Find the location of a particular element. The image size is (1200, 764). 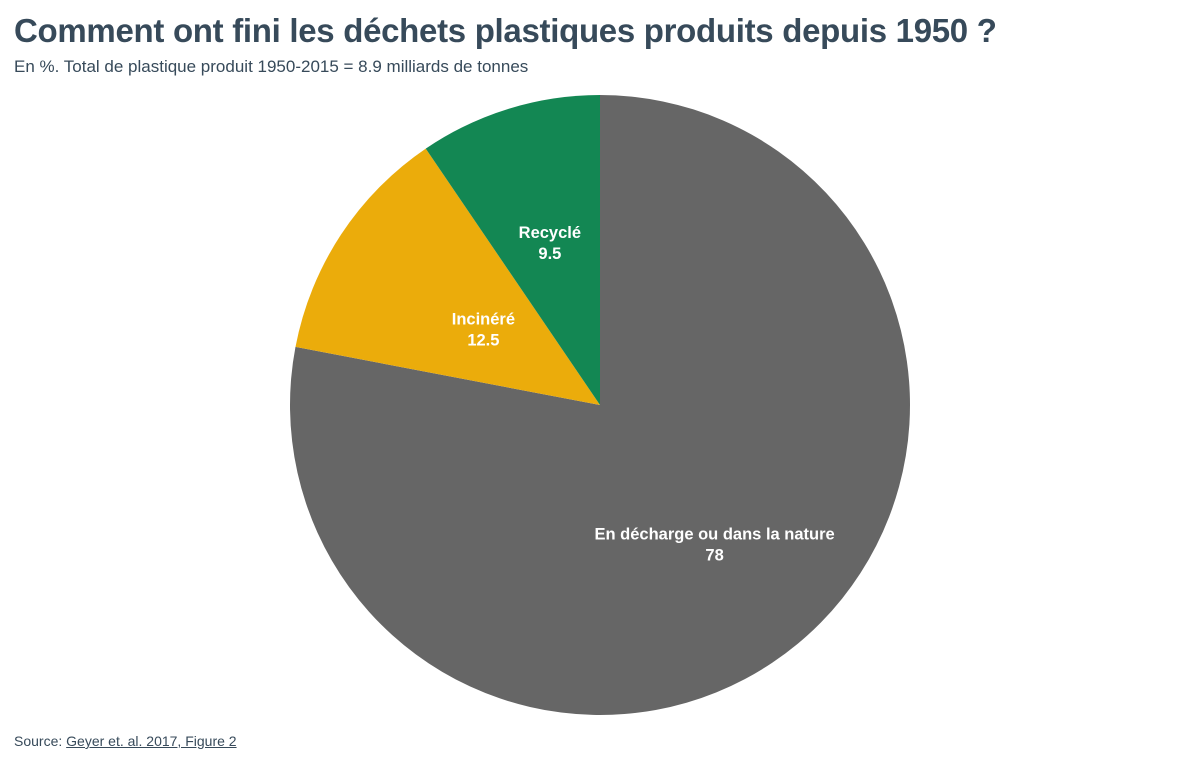

slice-value-label: 9.5 is located at coordinates (549, 254).